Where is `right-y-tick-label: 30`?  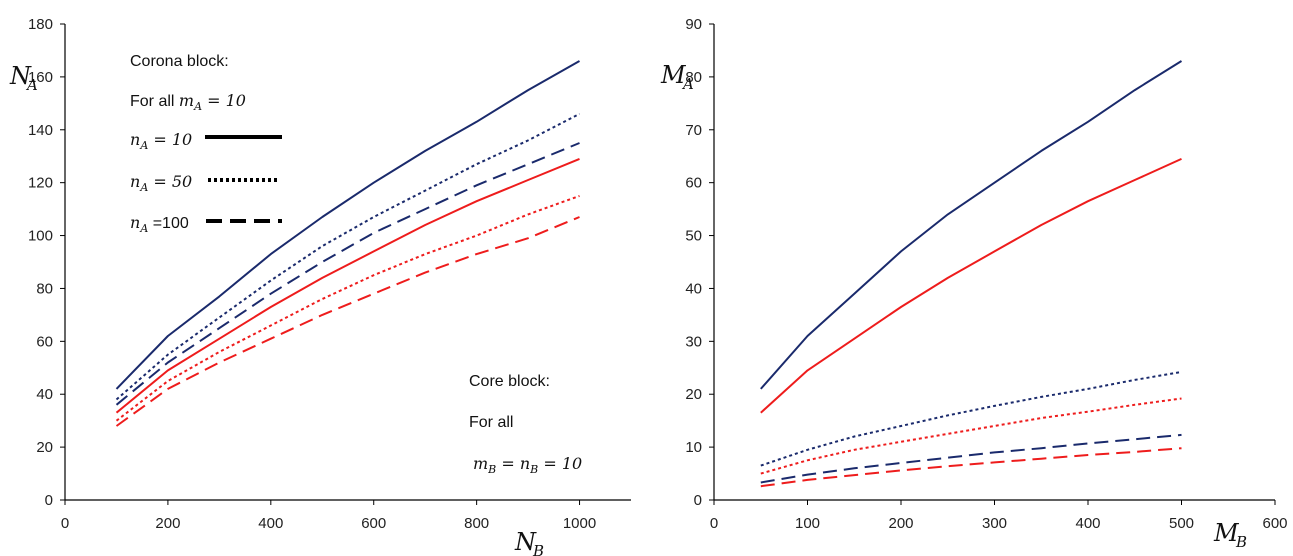
right-y-tick-label: 30 is located at coordinates (693, 341).